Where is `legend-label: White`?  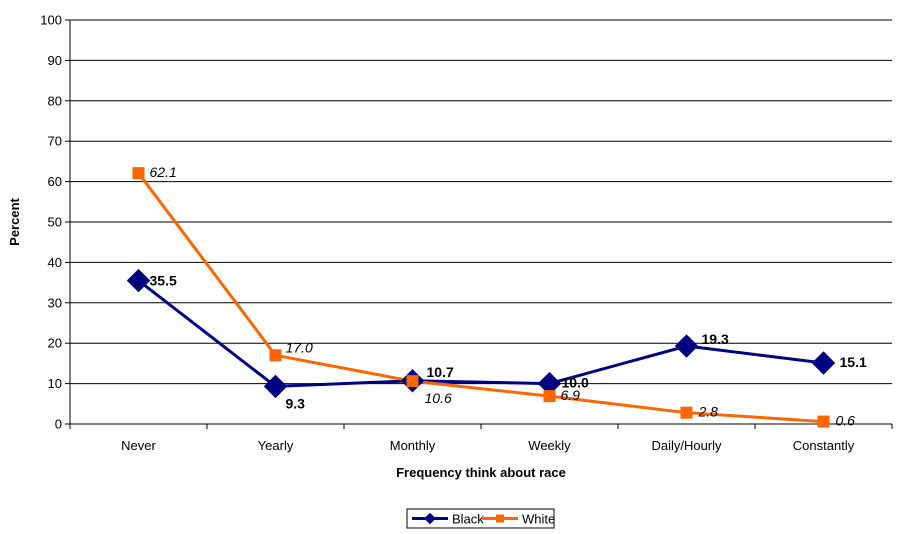
legend-label: White is located at coordinates (538, 519).